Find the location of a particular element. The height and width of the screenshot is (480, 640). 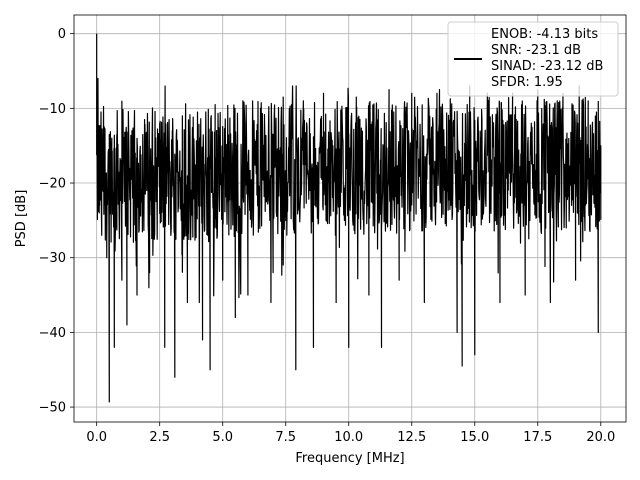

legend-snr: SNR: -23.1 dB is located at coordinates (536, 50).